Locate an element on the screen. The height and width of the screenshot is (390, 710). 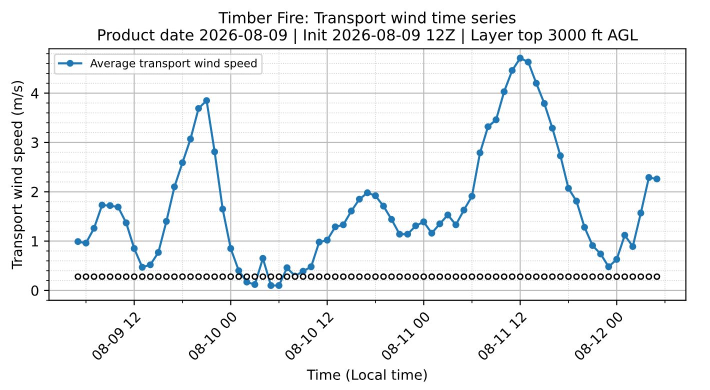
legend-label: Average transport wind speed is located at coordinates (173, 64).